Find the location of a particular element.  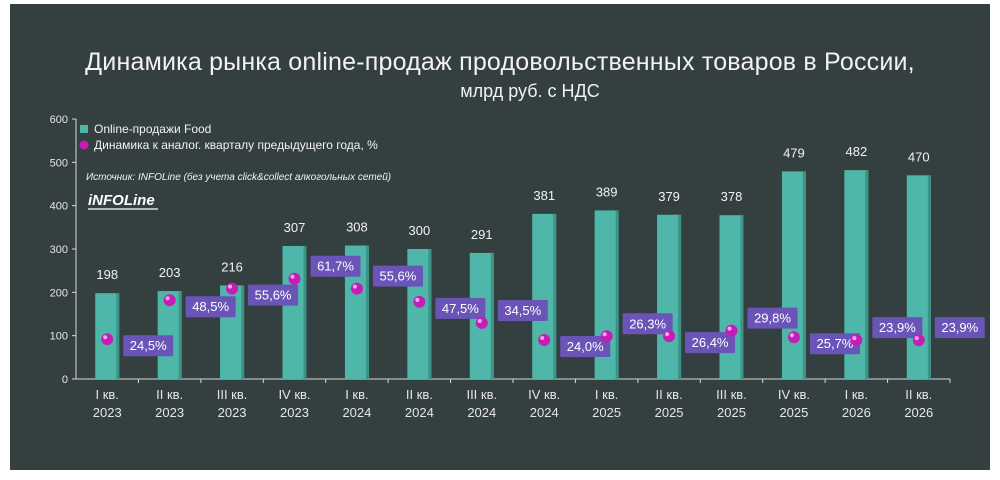

legend-swatch-markers is located at coordinates (84, 145).